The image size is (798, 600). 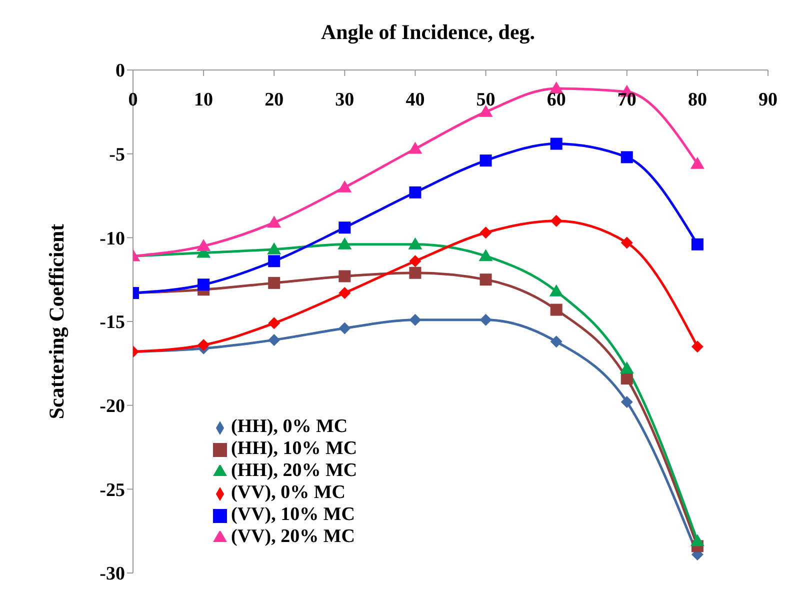 I want to click on x-tick-label: 40, so click(x=415, y=99).